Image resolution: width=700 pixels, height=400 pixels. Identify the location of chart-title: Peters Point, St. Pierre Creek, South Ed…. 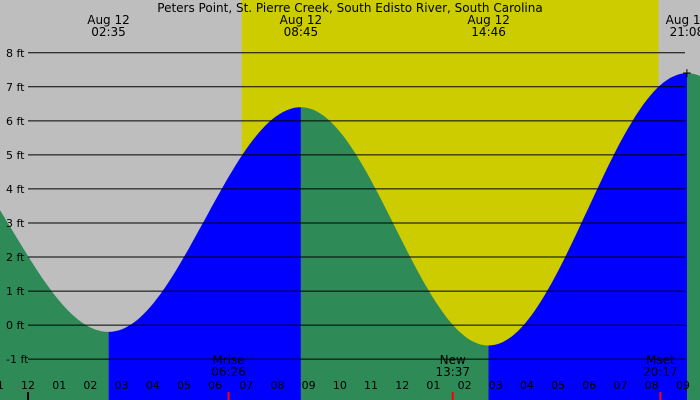
(349, 8).